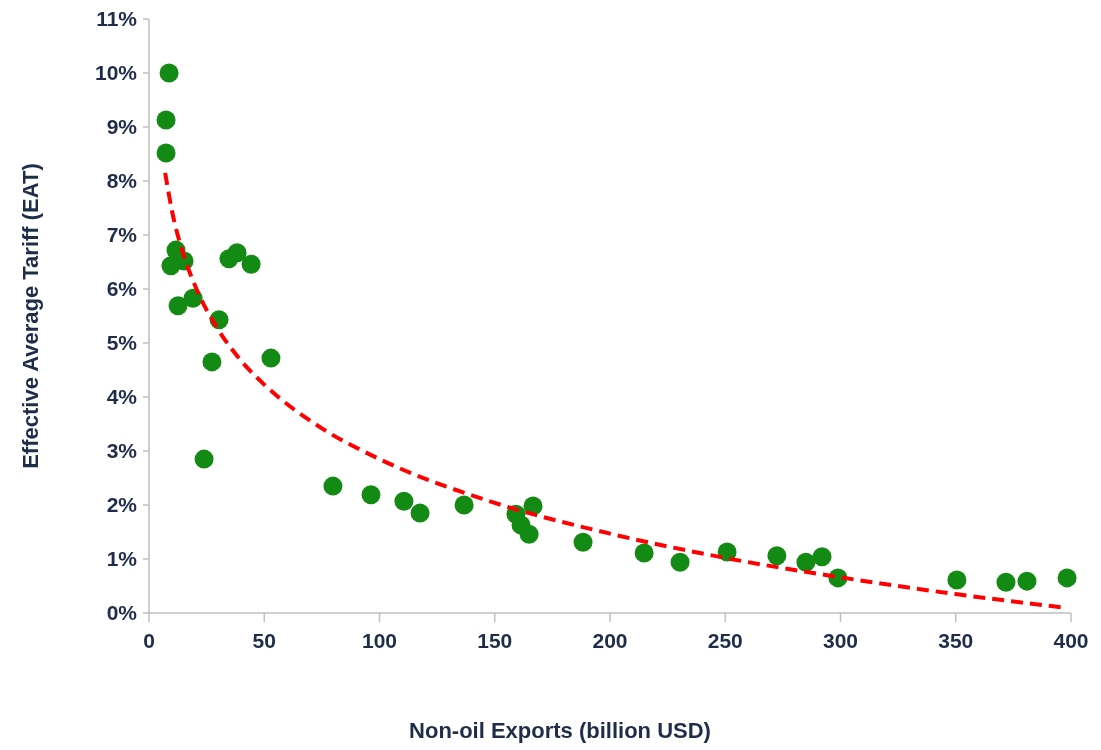 The height and width of the screenshot is (750, 1101). Describe the element at coordinates (122, 613) in the screenshot. I see `y-tick-label: 0%` at that location.